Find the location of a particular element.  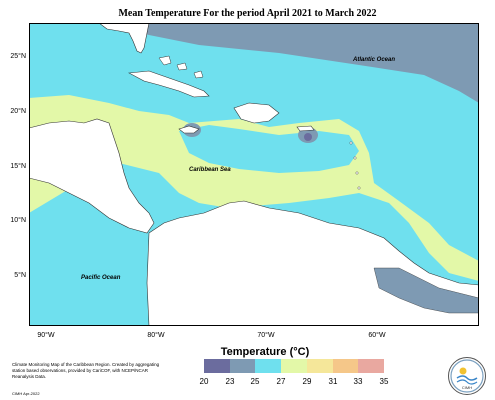

legend-label: 31 is located at coordinates (333, 381).